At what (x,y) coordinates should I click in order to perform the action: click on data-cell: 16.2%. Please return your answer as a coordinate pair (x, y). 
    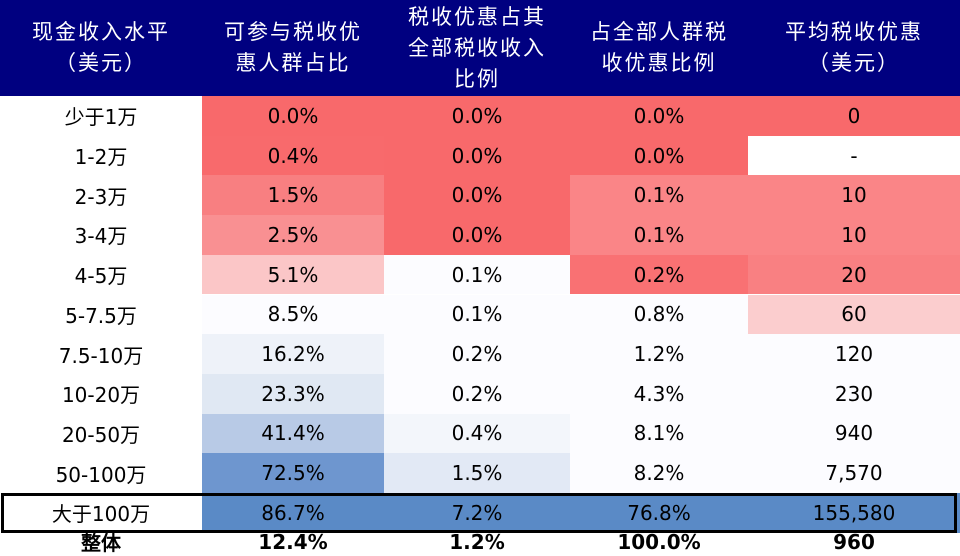
    Looking at the image, I should click on (293, 354).